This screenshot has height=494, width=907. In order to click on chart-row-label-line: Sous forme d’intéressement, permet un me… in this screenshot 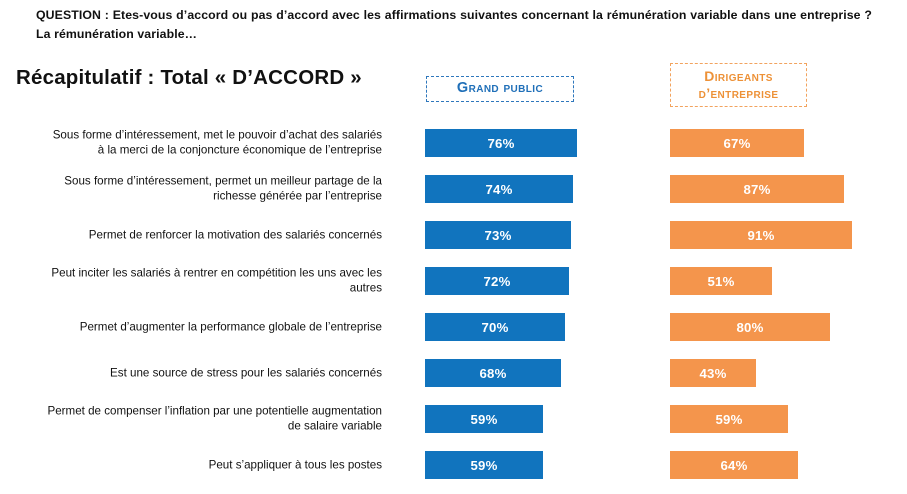, I will do `click(223, 181)`.